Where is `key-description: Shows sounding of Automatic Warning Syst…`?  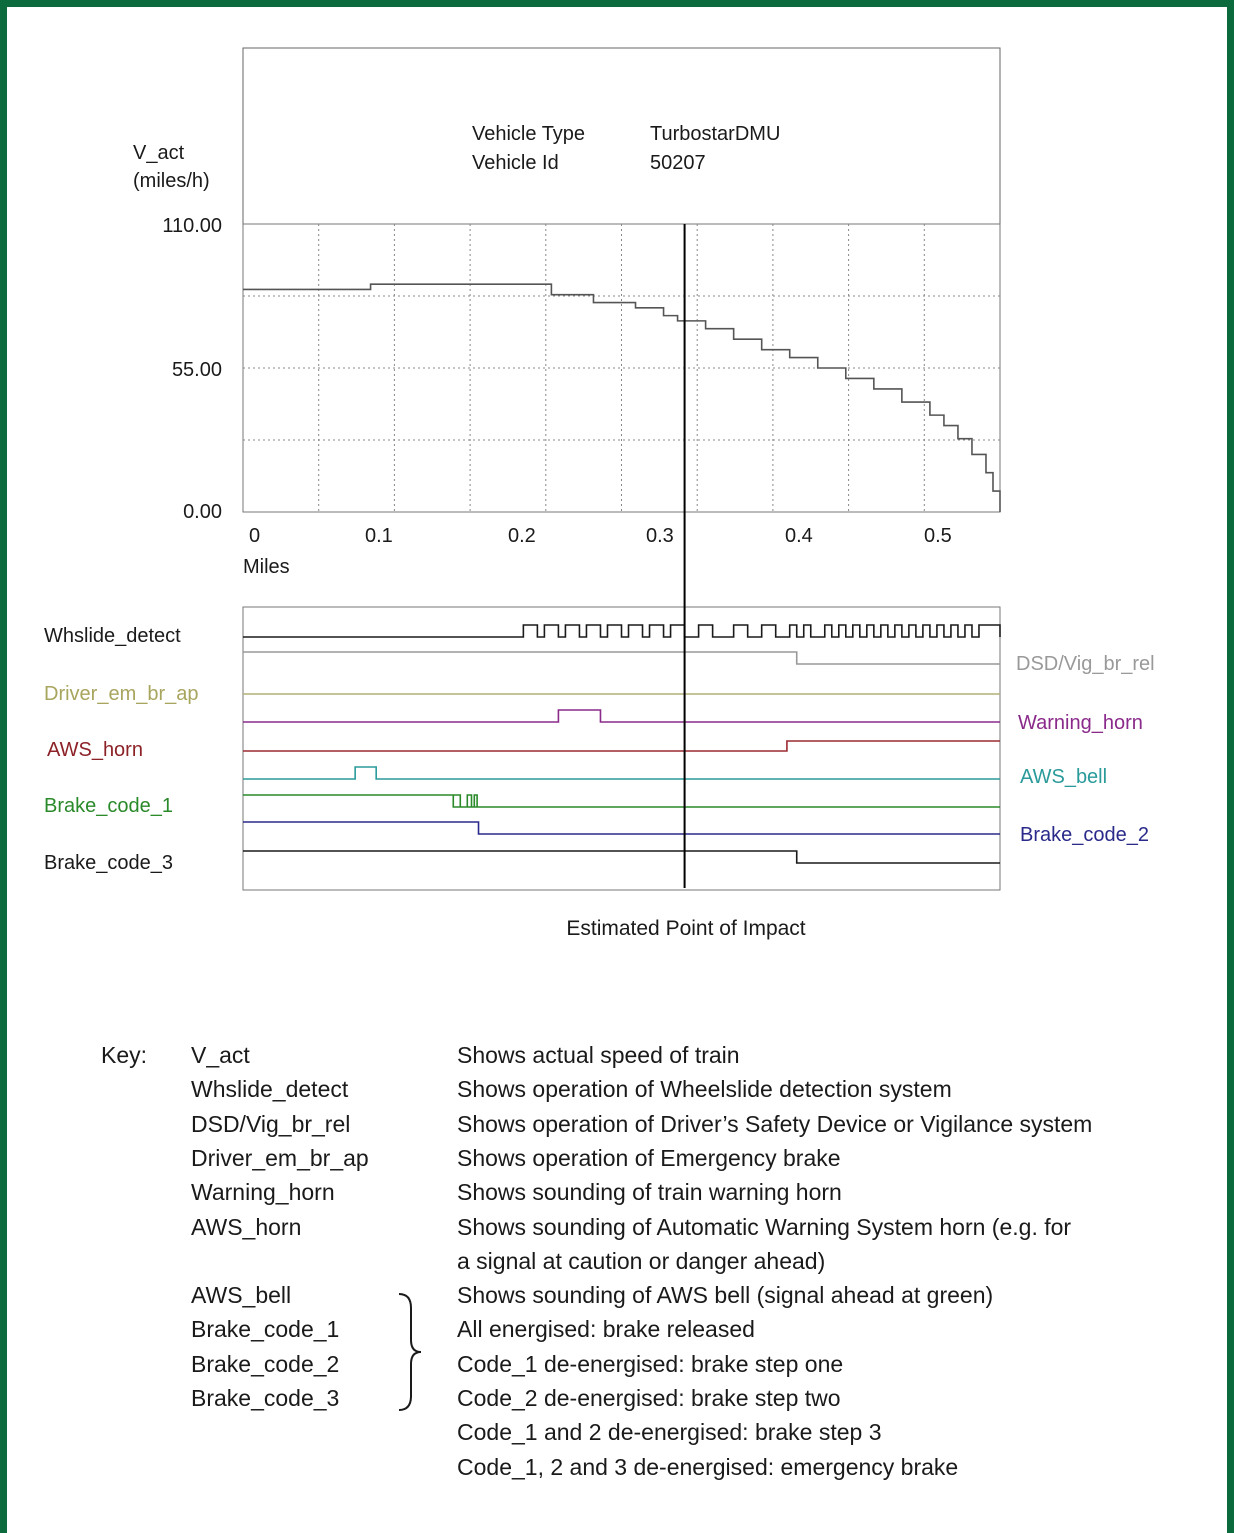 key-description: Shows sounding of Automatic Warning Syst… is located at coordinates (764, 1226).